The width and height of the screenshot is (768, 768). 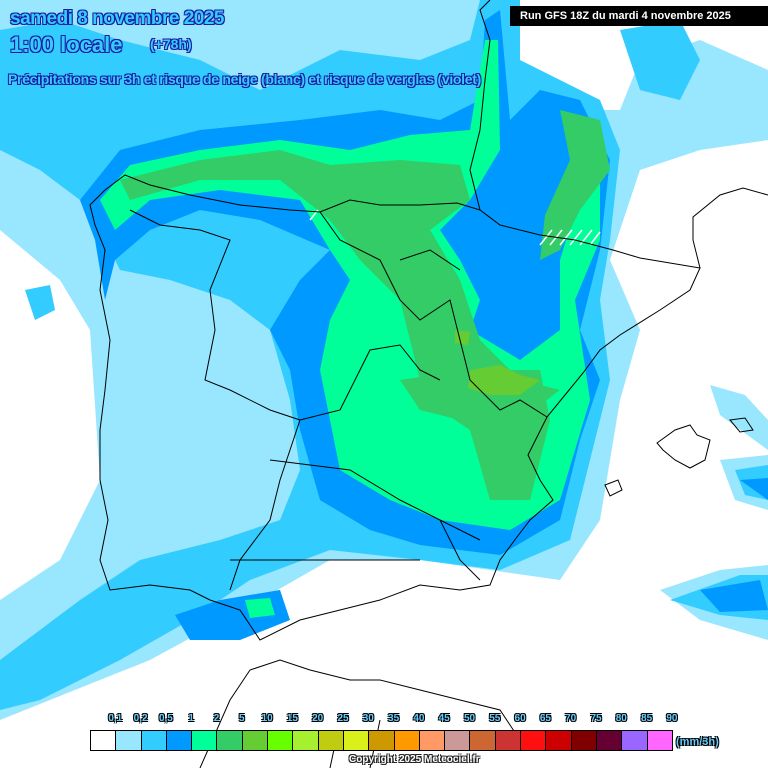 I want to click on copyright: Copyright 2025 Meteociel.fr, so click(x=414, y=759).